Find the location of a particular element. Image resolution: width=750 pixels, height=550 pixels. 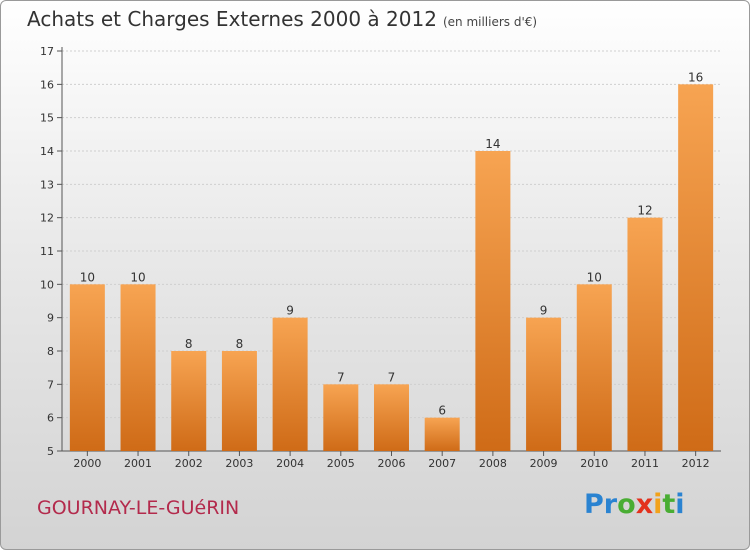

x-tick-label: 2011 is located at coordinates (645, 463).